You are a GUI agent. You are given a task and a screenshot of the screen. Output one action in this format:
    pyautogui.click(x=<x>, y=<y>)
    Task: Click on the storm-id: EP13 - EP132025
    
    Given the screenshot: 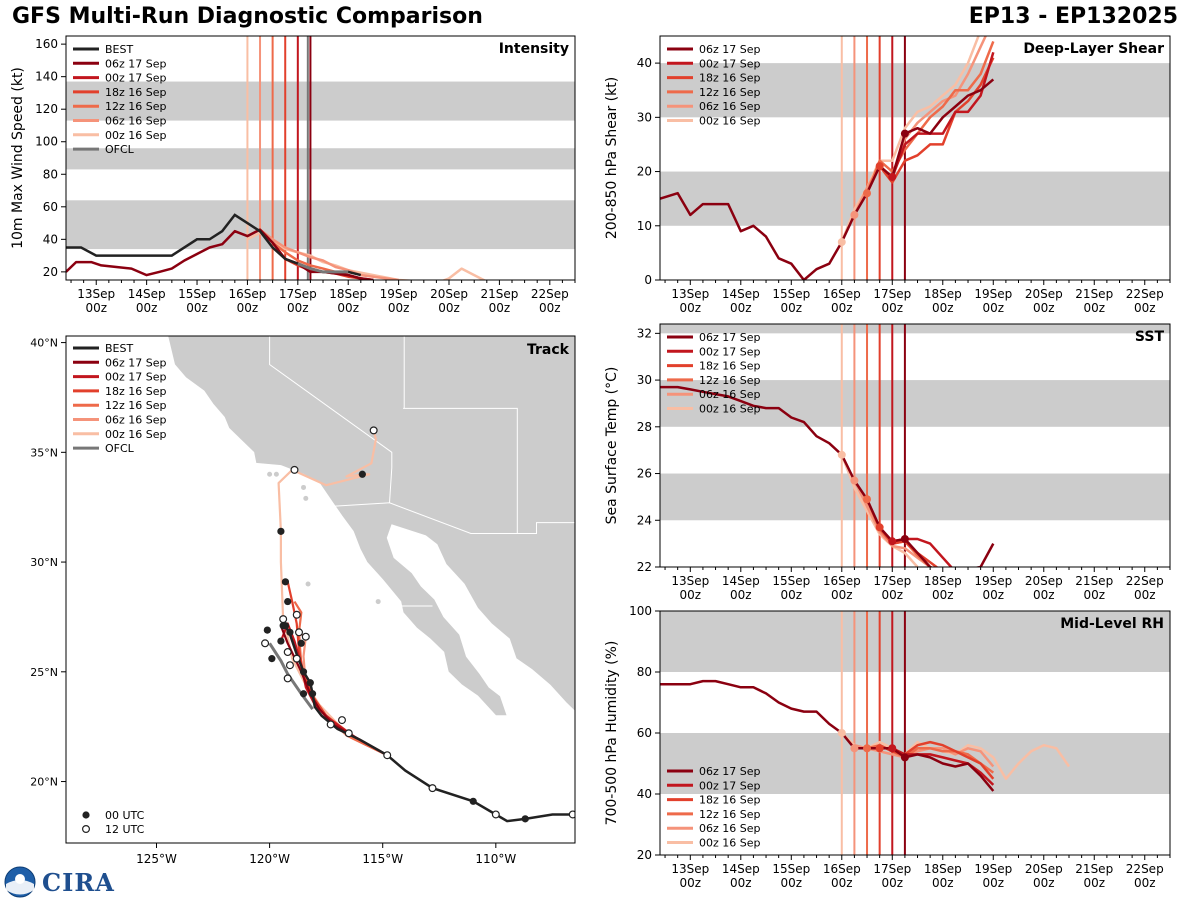 What is the action you would take?
    pyautogui.click(x=1073, y=16)
    